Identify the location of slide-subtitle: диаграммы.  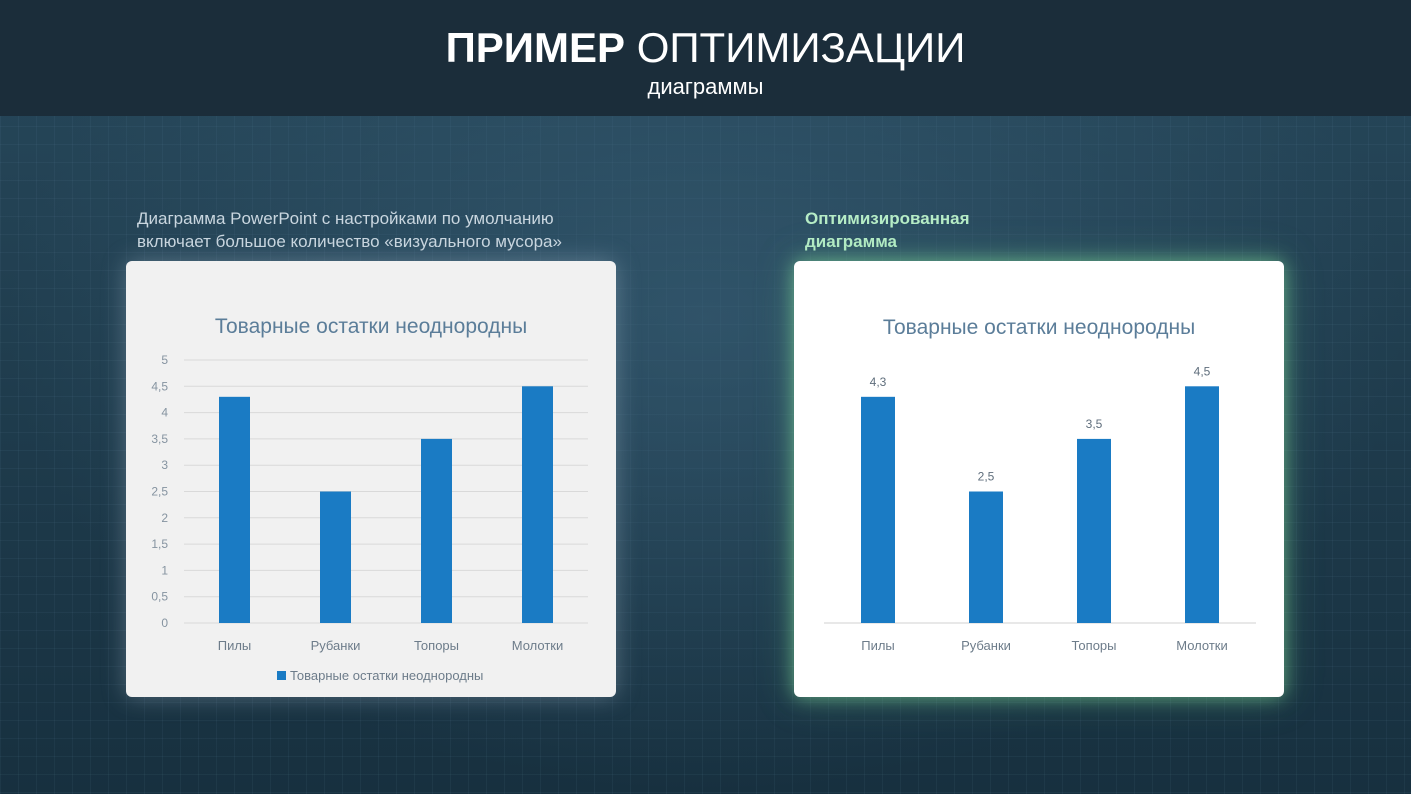
(705, 86).